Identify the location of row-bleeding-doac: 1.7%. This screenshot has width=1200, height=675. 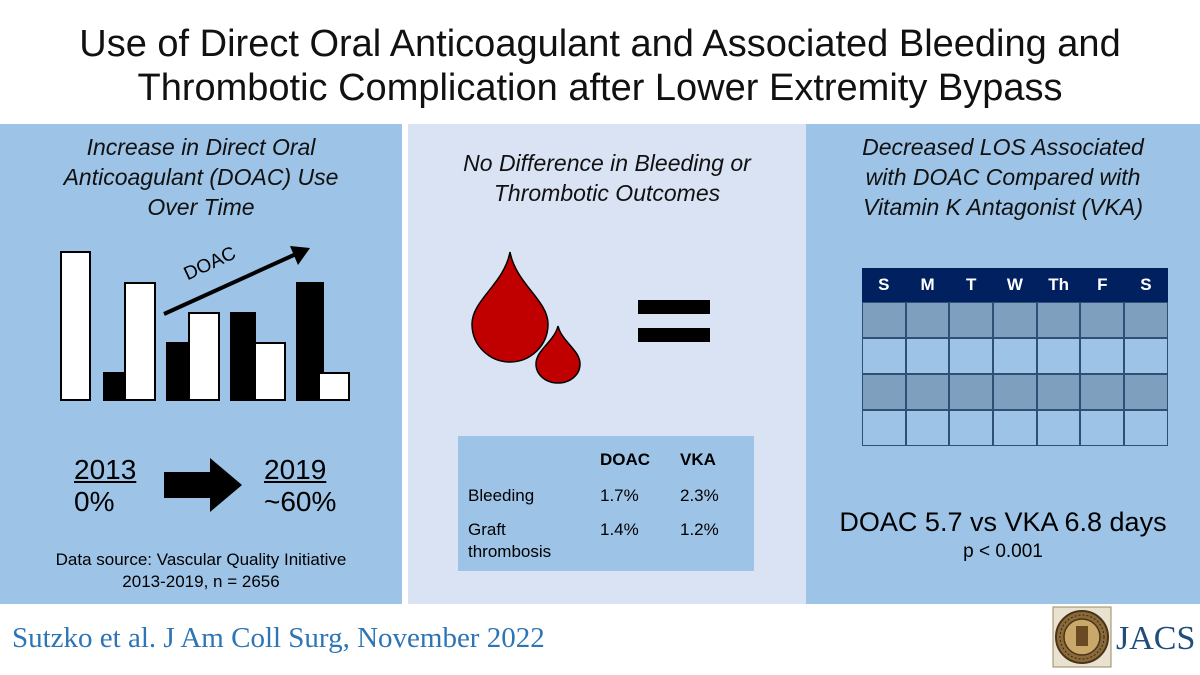
(619, 495).